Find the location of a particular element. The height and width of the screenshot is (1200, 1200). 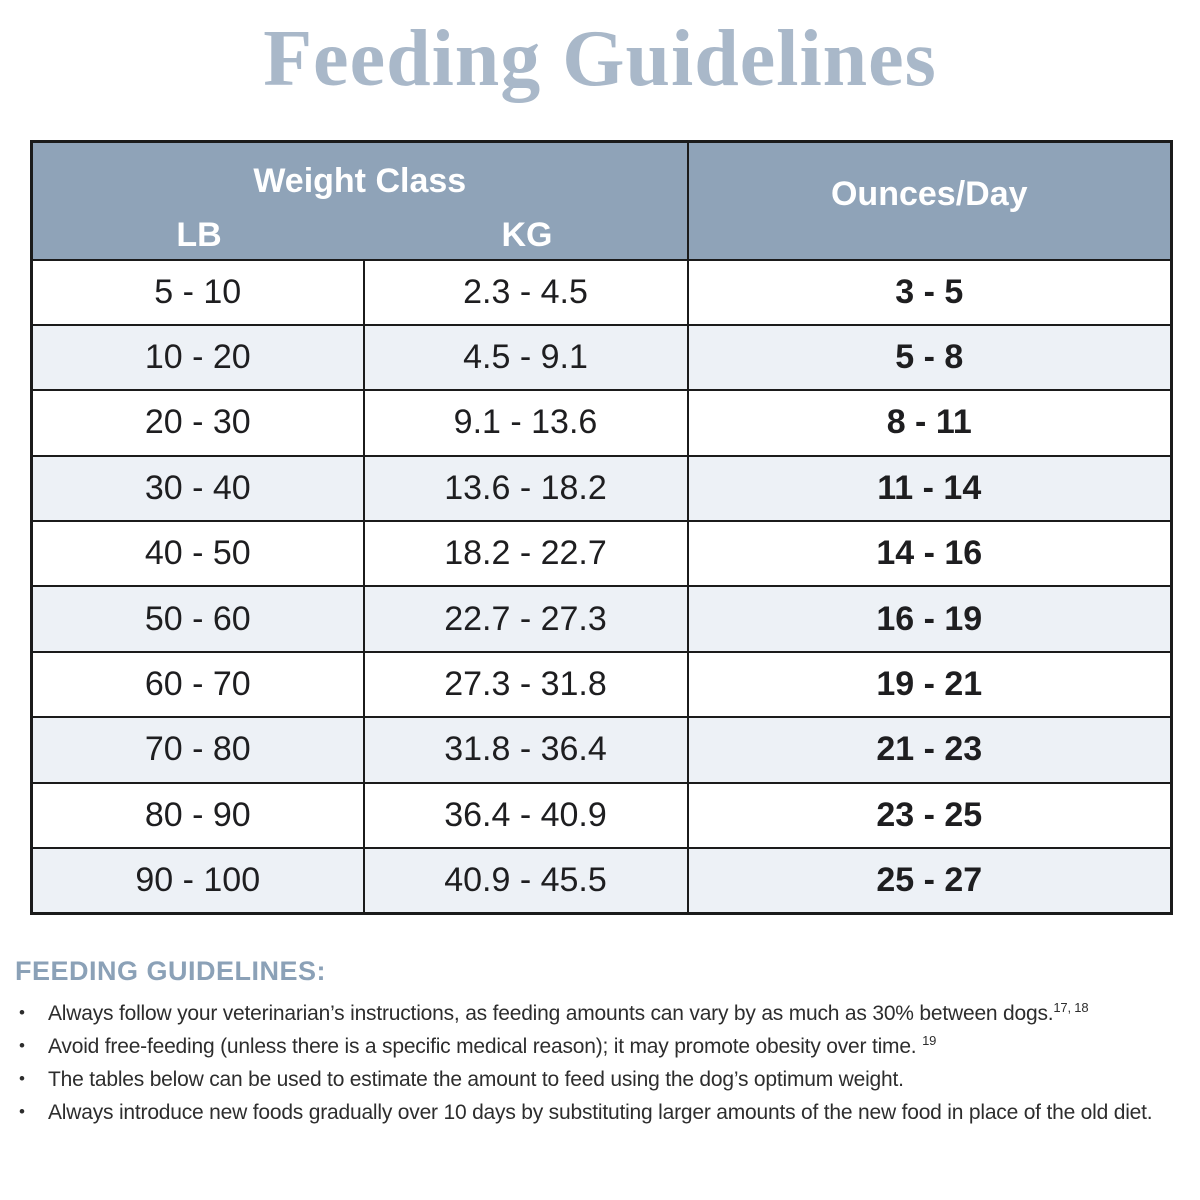

footnote-ref: 17, 18 is located at coordinates (1071, 1007).